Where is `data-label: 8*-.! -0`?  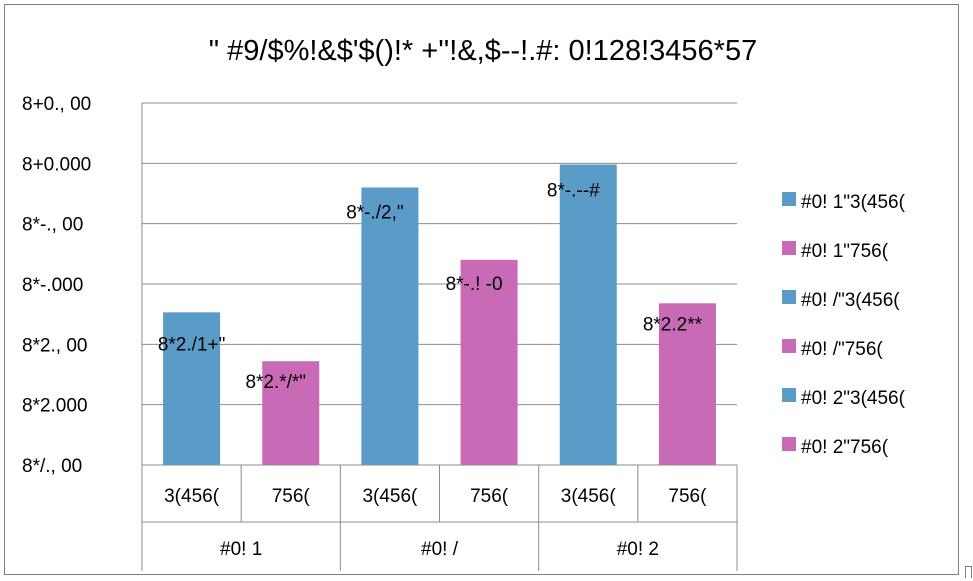 data-label: 8*-.! -0 is located at coordinates (474, 284).